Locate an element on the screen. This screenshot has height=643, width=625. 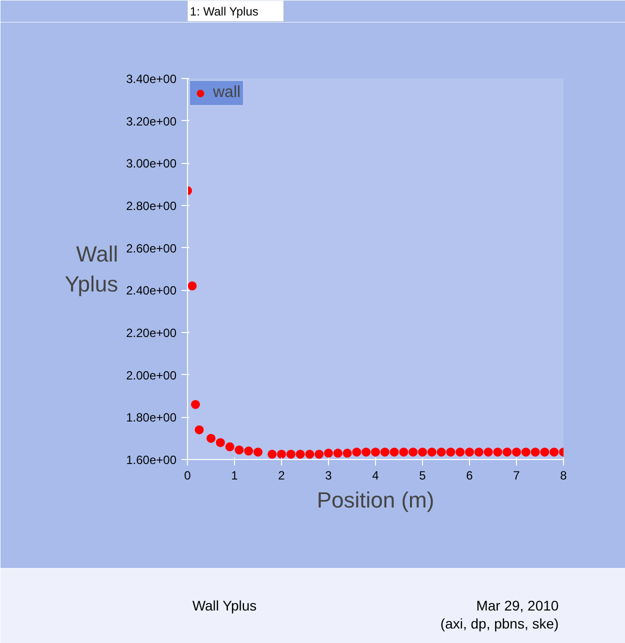
text: Wall Yplus is located at coordinates (224, 606).